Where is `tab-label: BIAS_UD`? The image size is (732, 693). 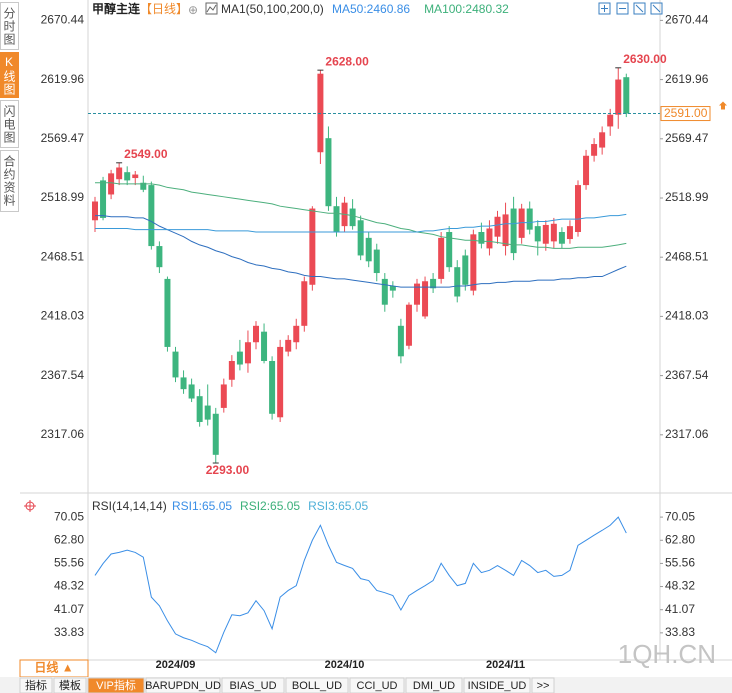 tab-label: BIAS_UD is located at coordinates (252, 686).